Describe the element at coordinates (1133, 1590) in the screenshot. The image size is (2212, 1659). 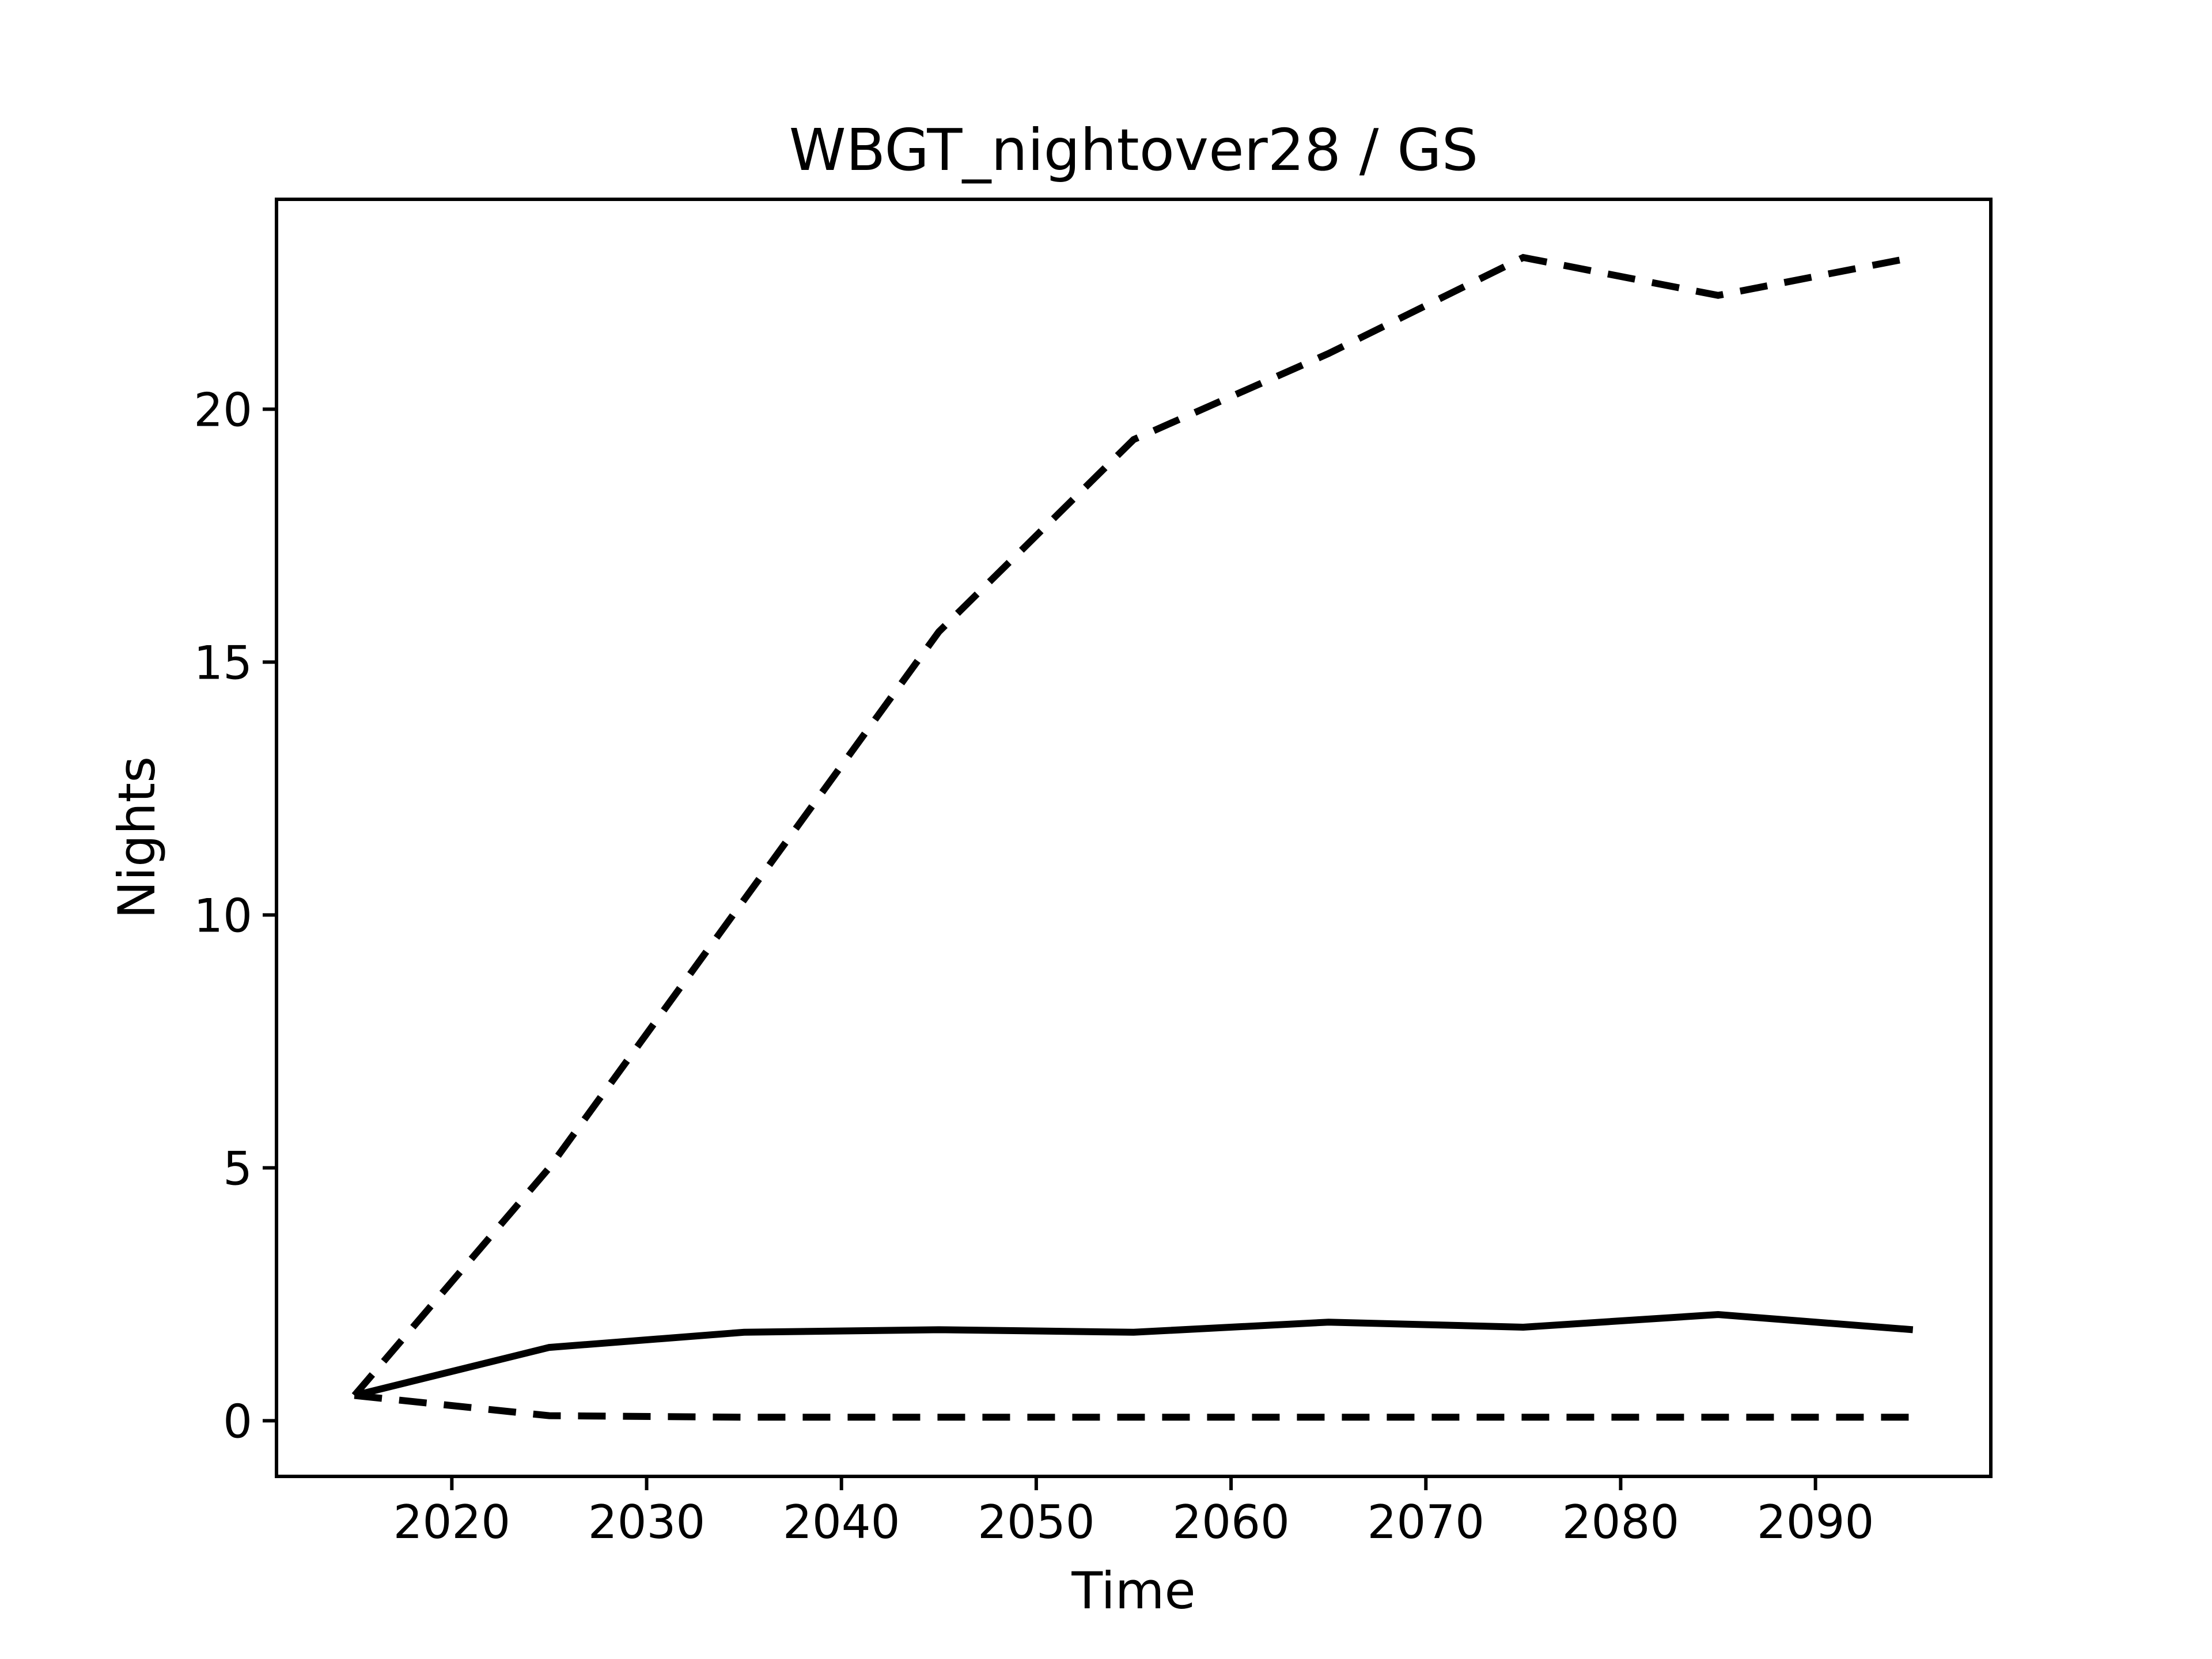
I see `x-axis-label: Time` at that location.